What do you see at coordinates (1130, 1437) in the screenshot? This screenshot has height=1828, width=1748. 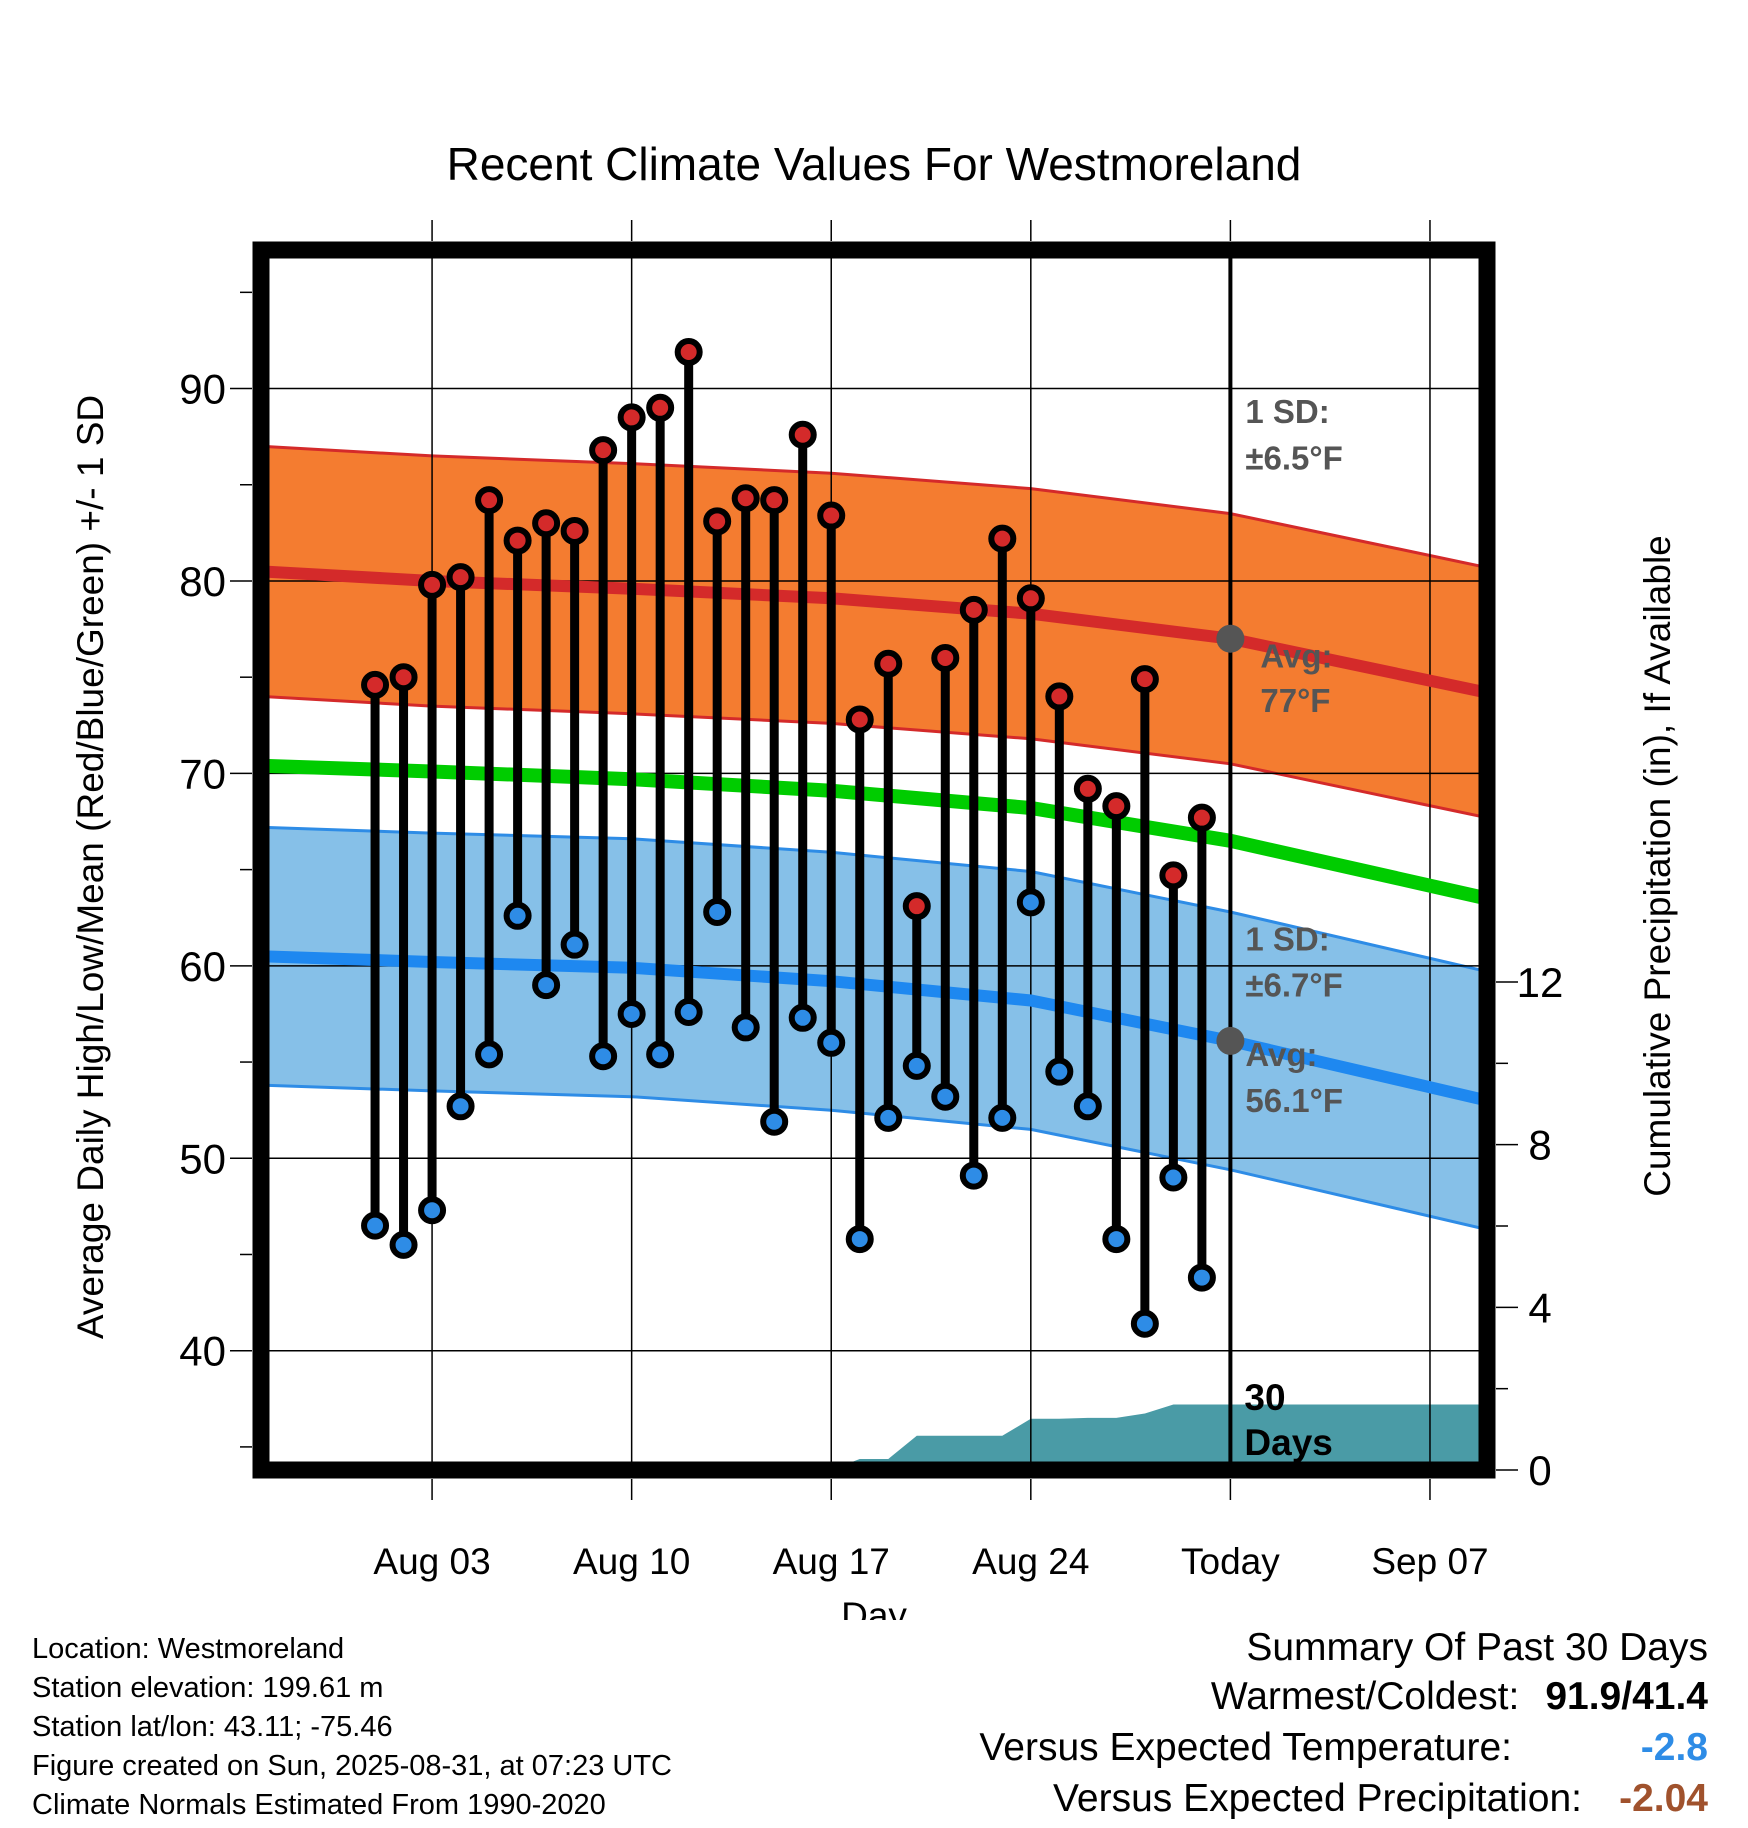 I see `precip-area` at bounding box center [1130, 1437].